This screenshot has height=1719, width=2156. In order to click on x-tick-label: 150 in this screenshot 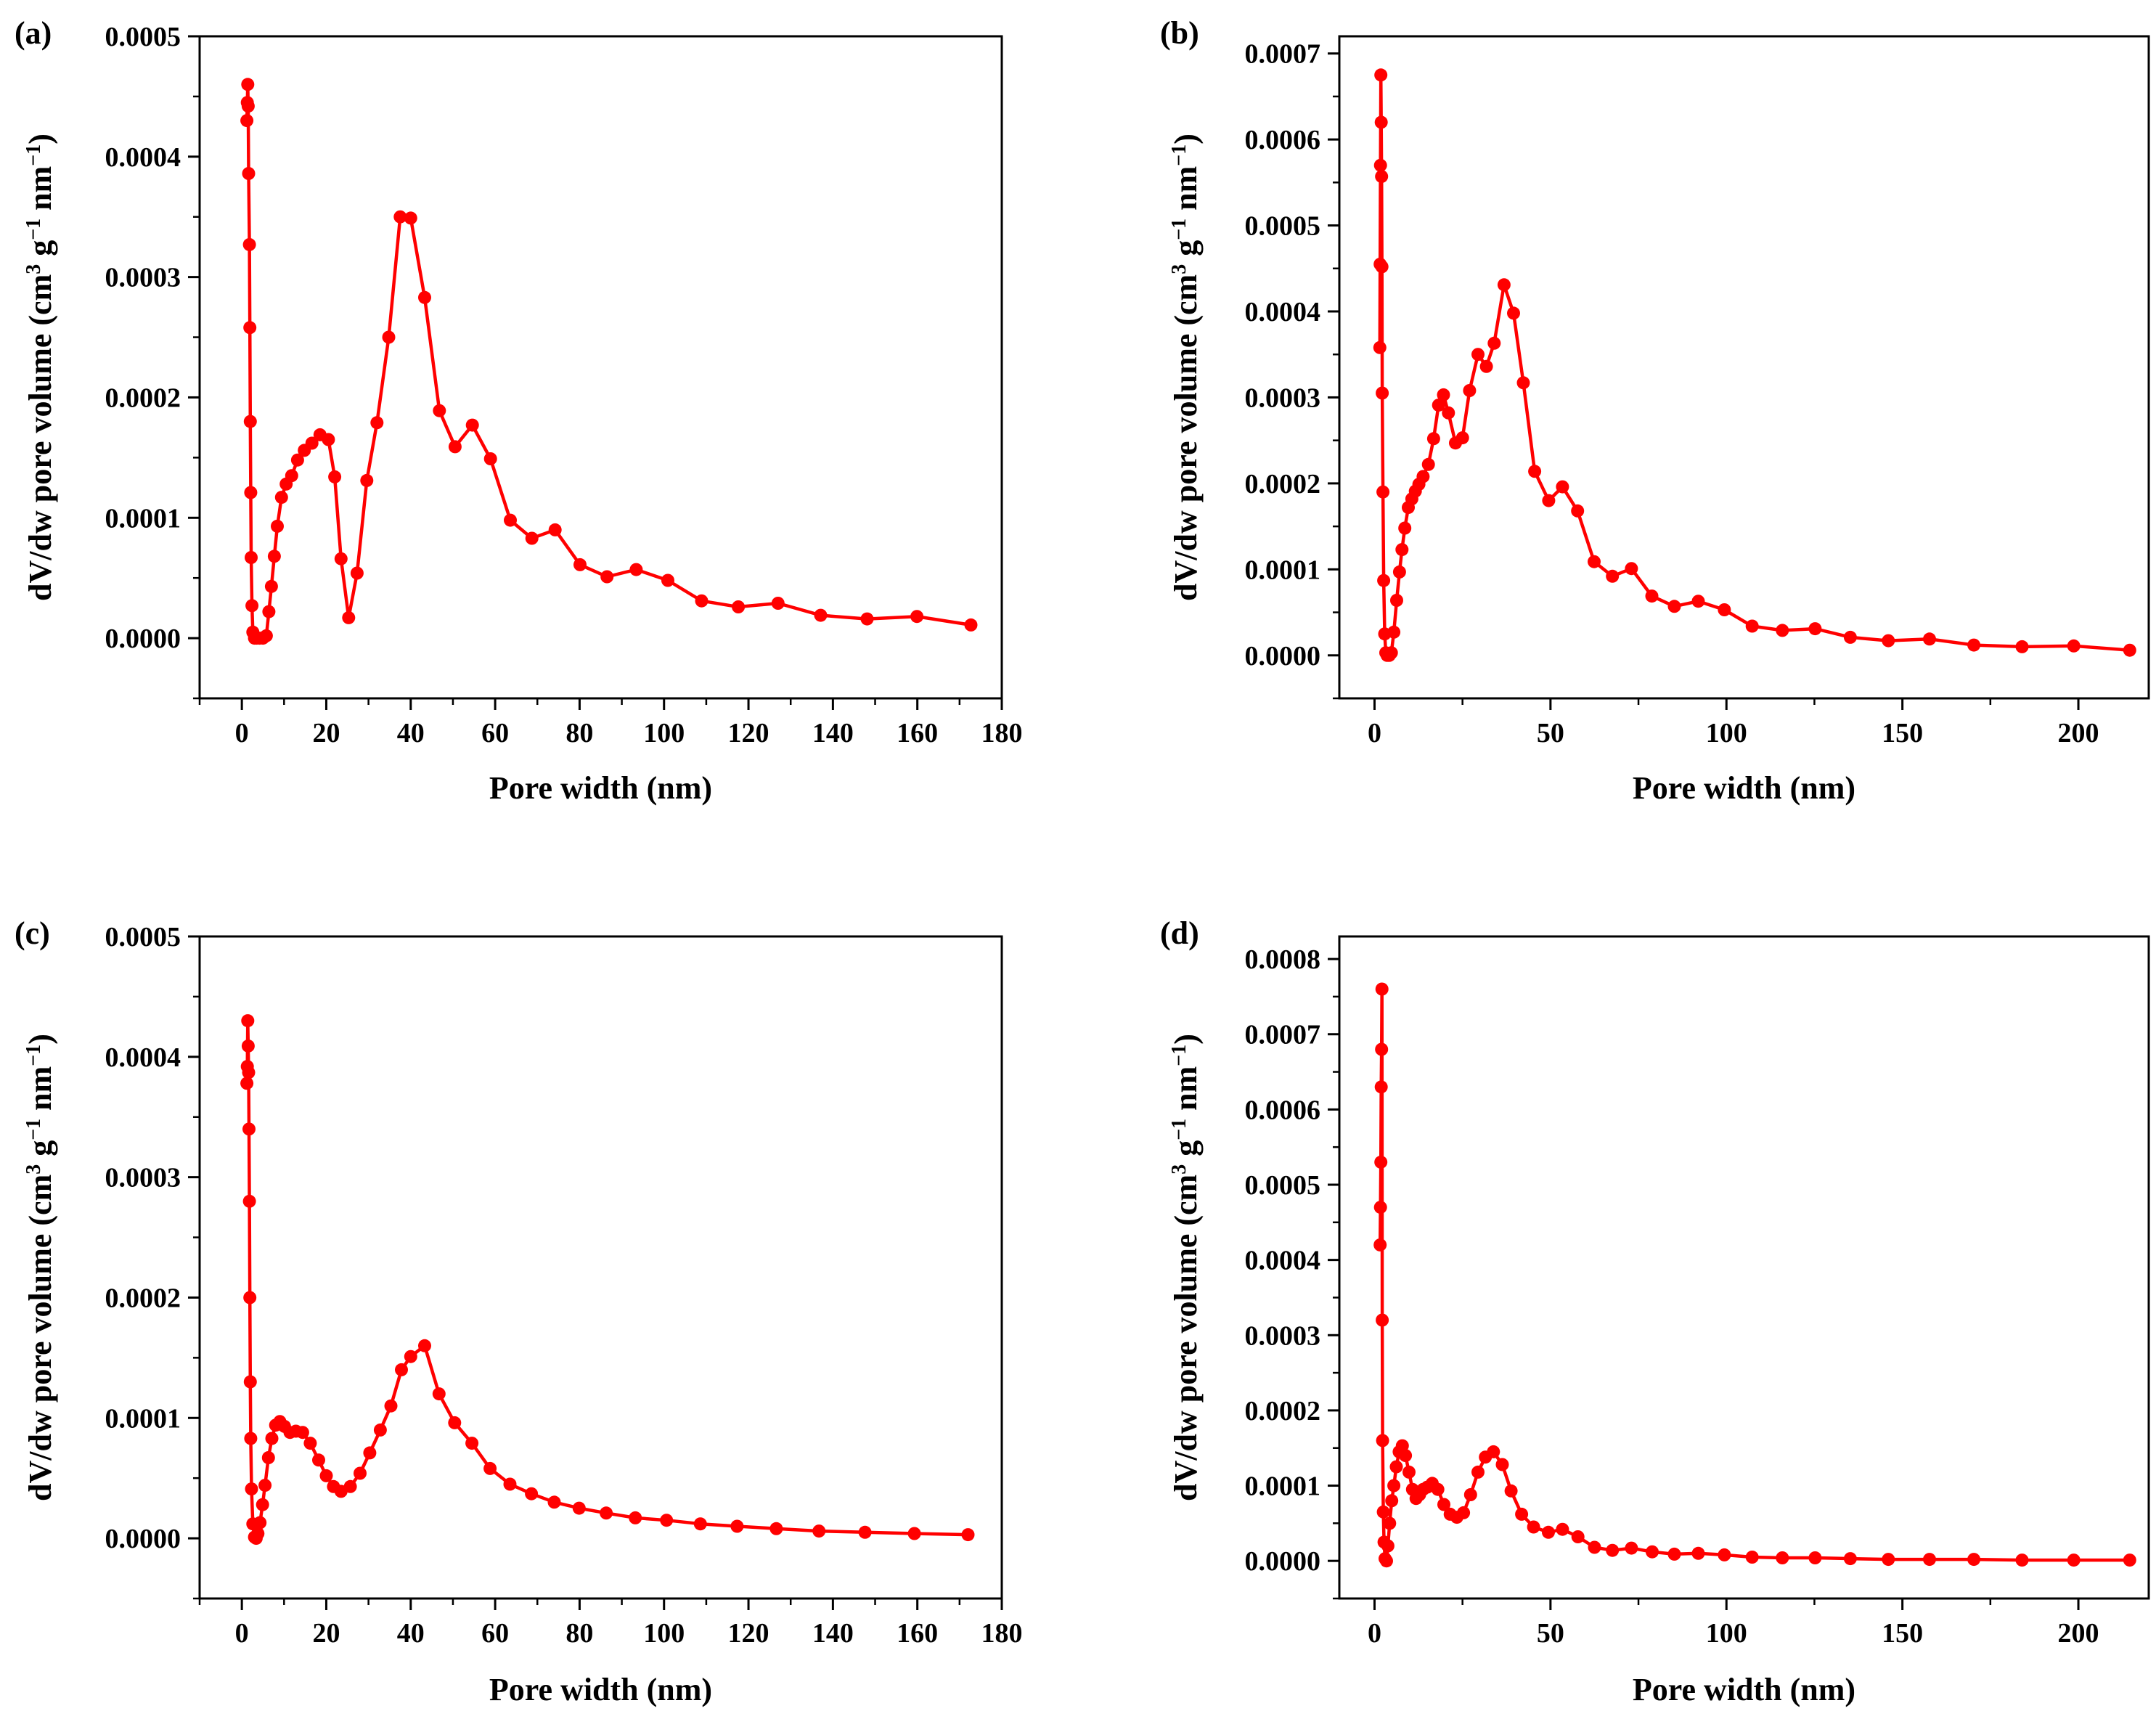, I will do `click(1903, 1633)`.